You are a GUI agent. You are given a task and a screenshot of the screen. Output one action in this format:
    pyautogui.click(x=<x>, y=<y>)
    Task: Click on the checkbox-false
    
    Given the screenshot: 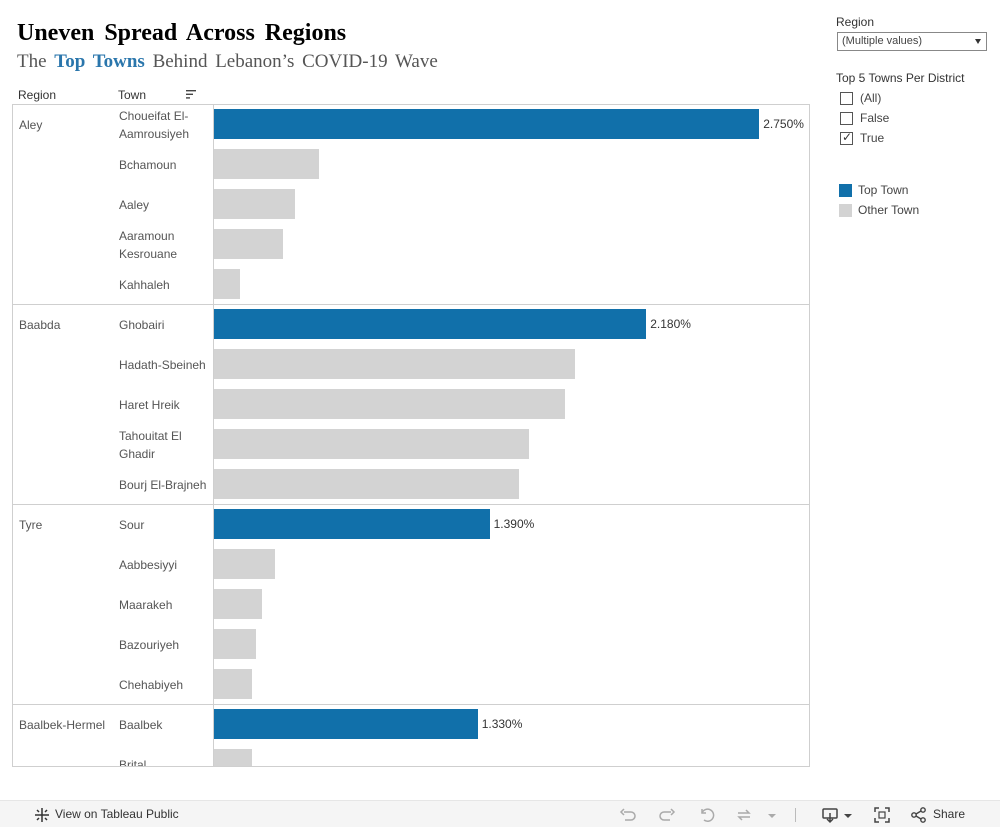 What is the action you would take?
    pyautogui.click(x=846, y=118)
    